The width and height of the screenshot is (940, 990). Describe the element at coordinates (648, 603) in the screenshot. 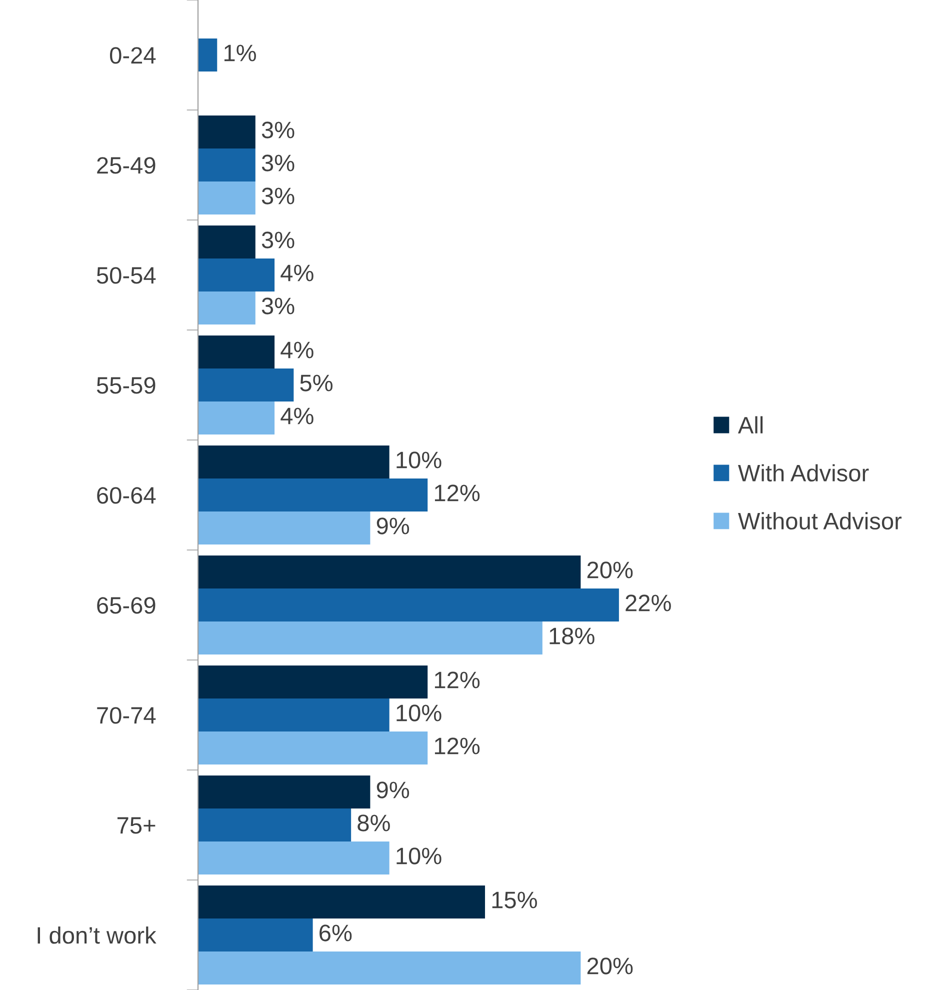

I see `data-label: 22%` at that location.